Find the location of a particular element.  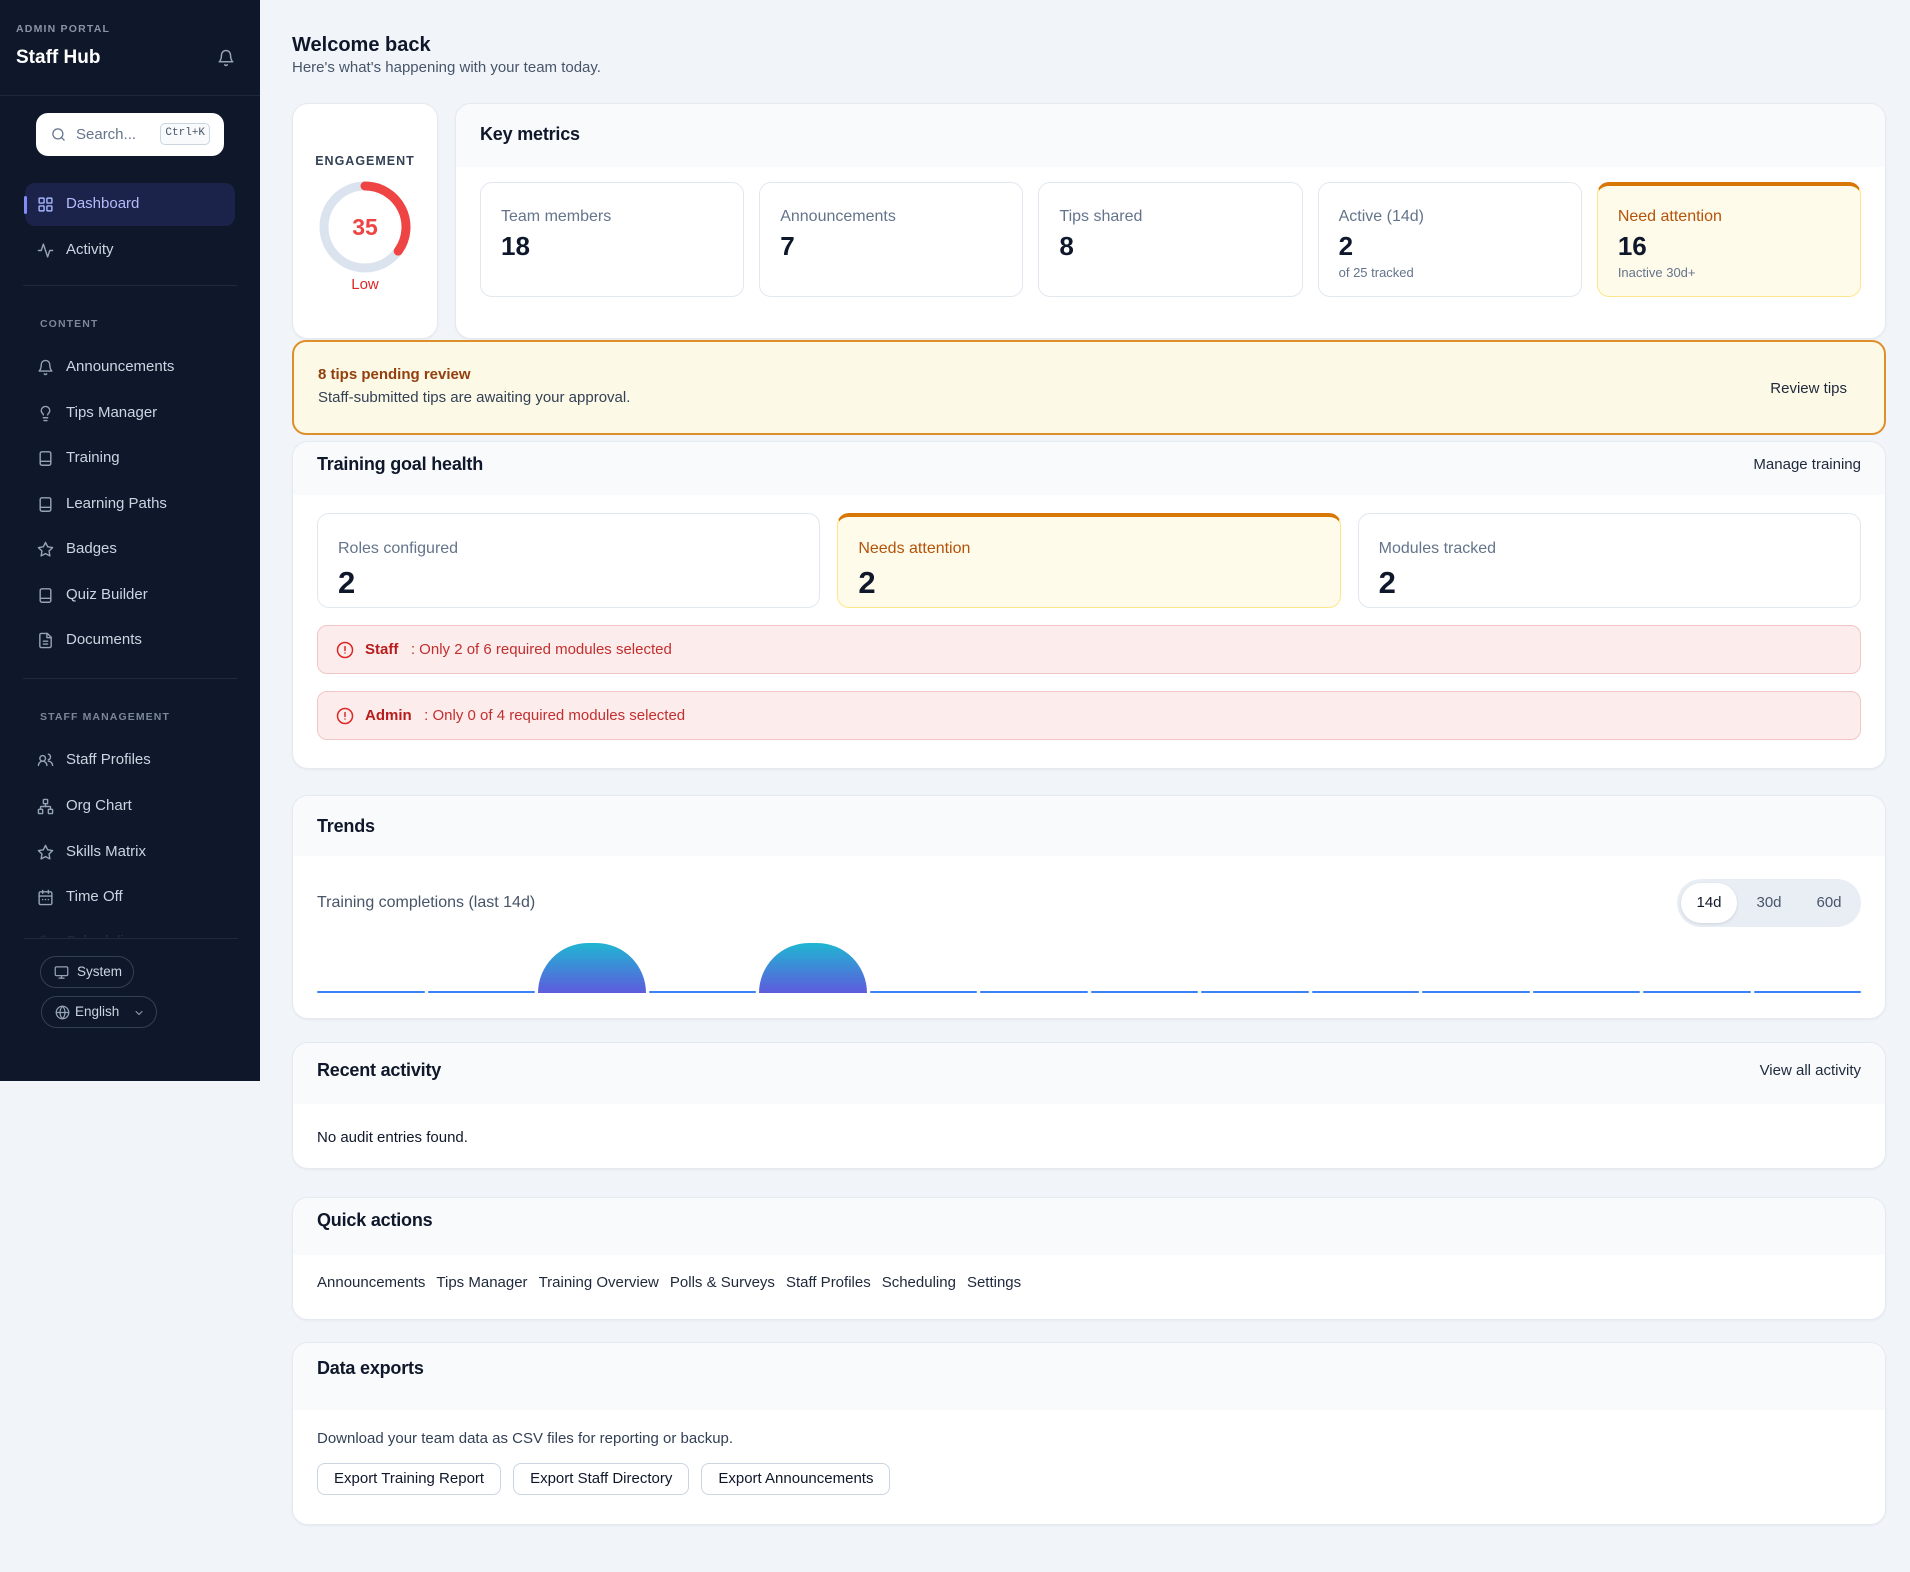

svg-text: 35 is located at coordinates (365, 227).